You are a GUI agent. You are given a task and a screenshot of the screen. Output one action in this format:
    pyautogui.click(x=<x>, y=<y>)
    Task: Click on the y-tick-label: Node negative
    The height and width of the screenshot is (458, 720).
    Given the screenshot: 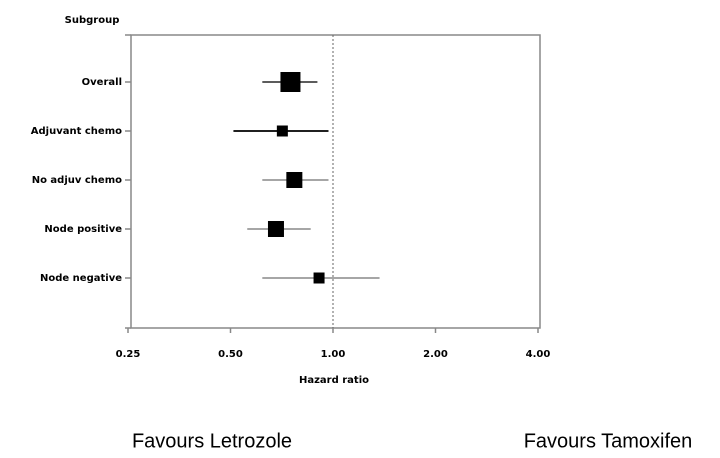 What is the action you would take?
    pyautogui.click(x=81, y=278)
    